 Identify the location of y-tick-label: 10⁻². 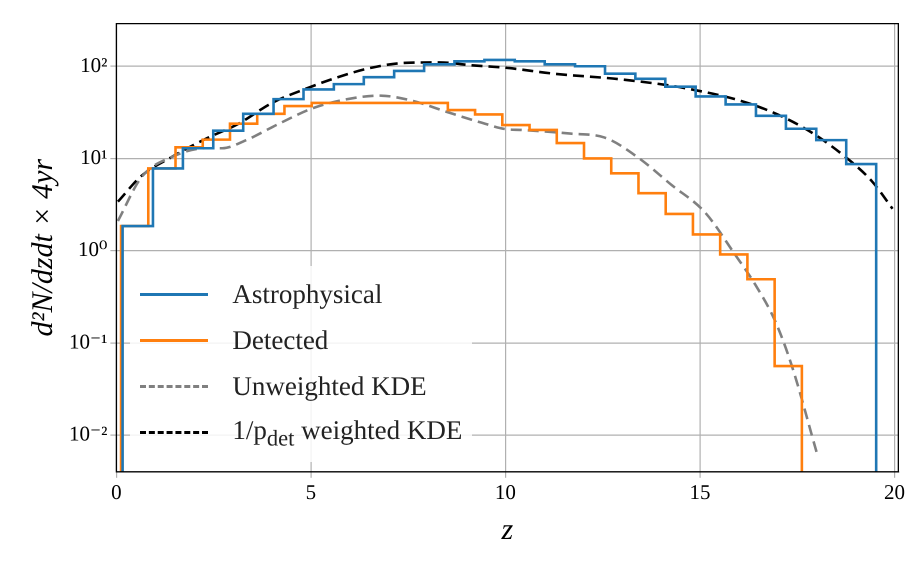
(88, 434).